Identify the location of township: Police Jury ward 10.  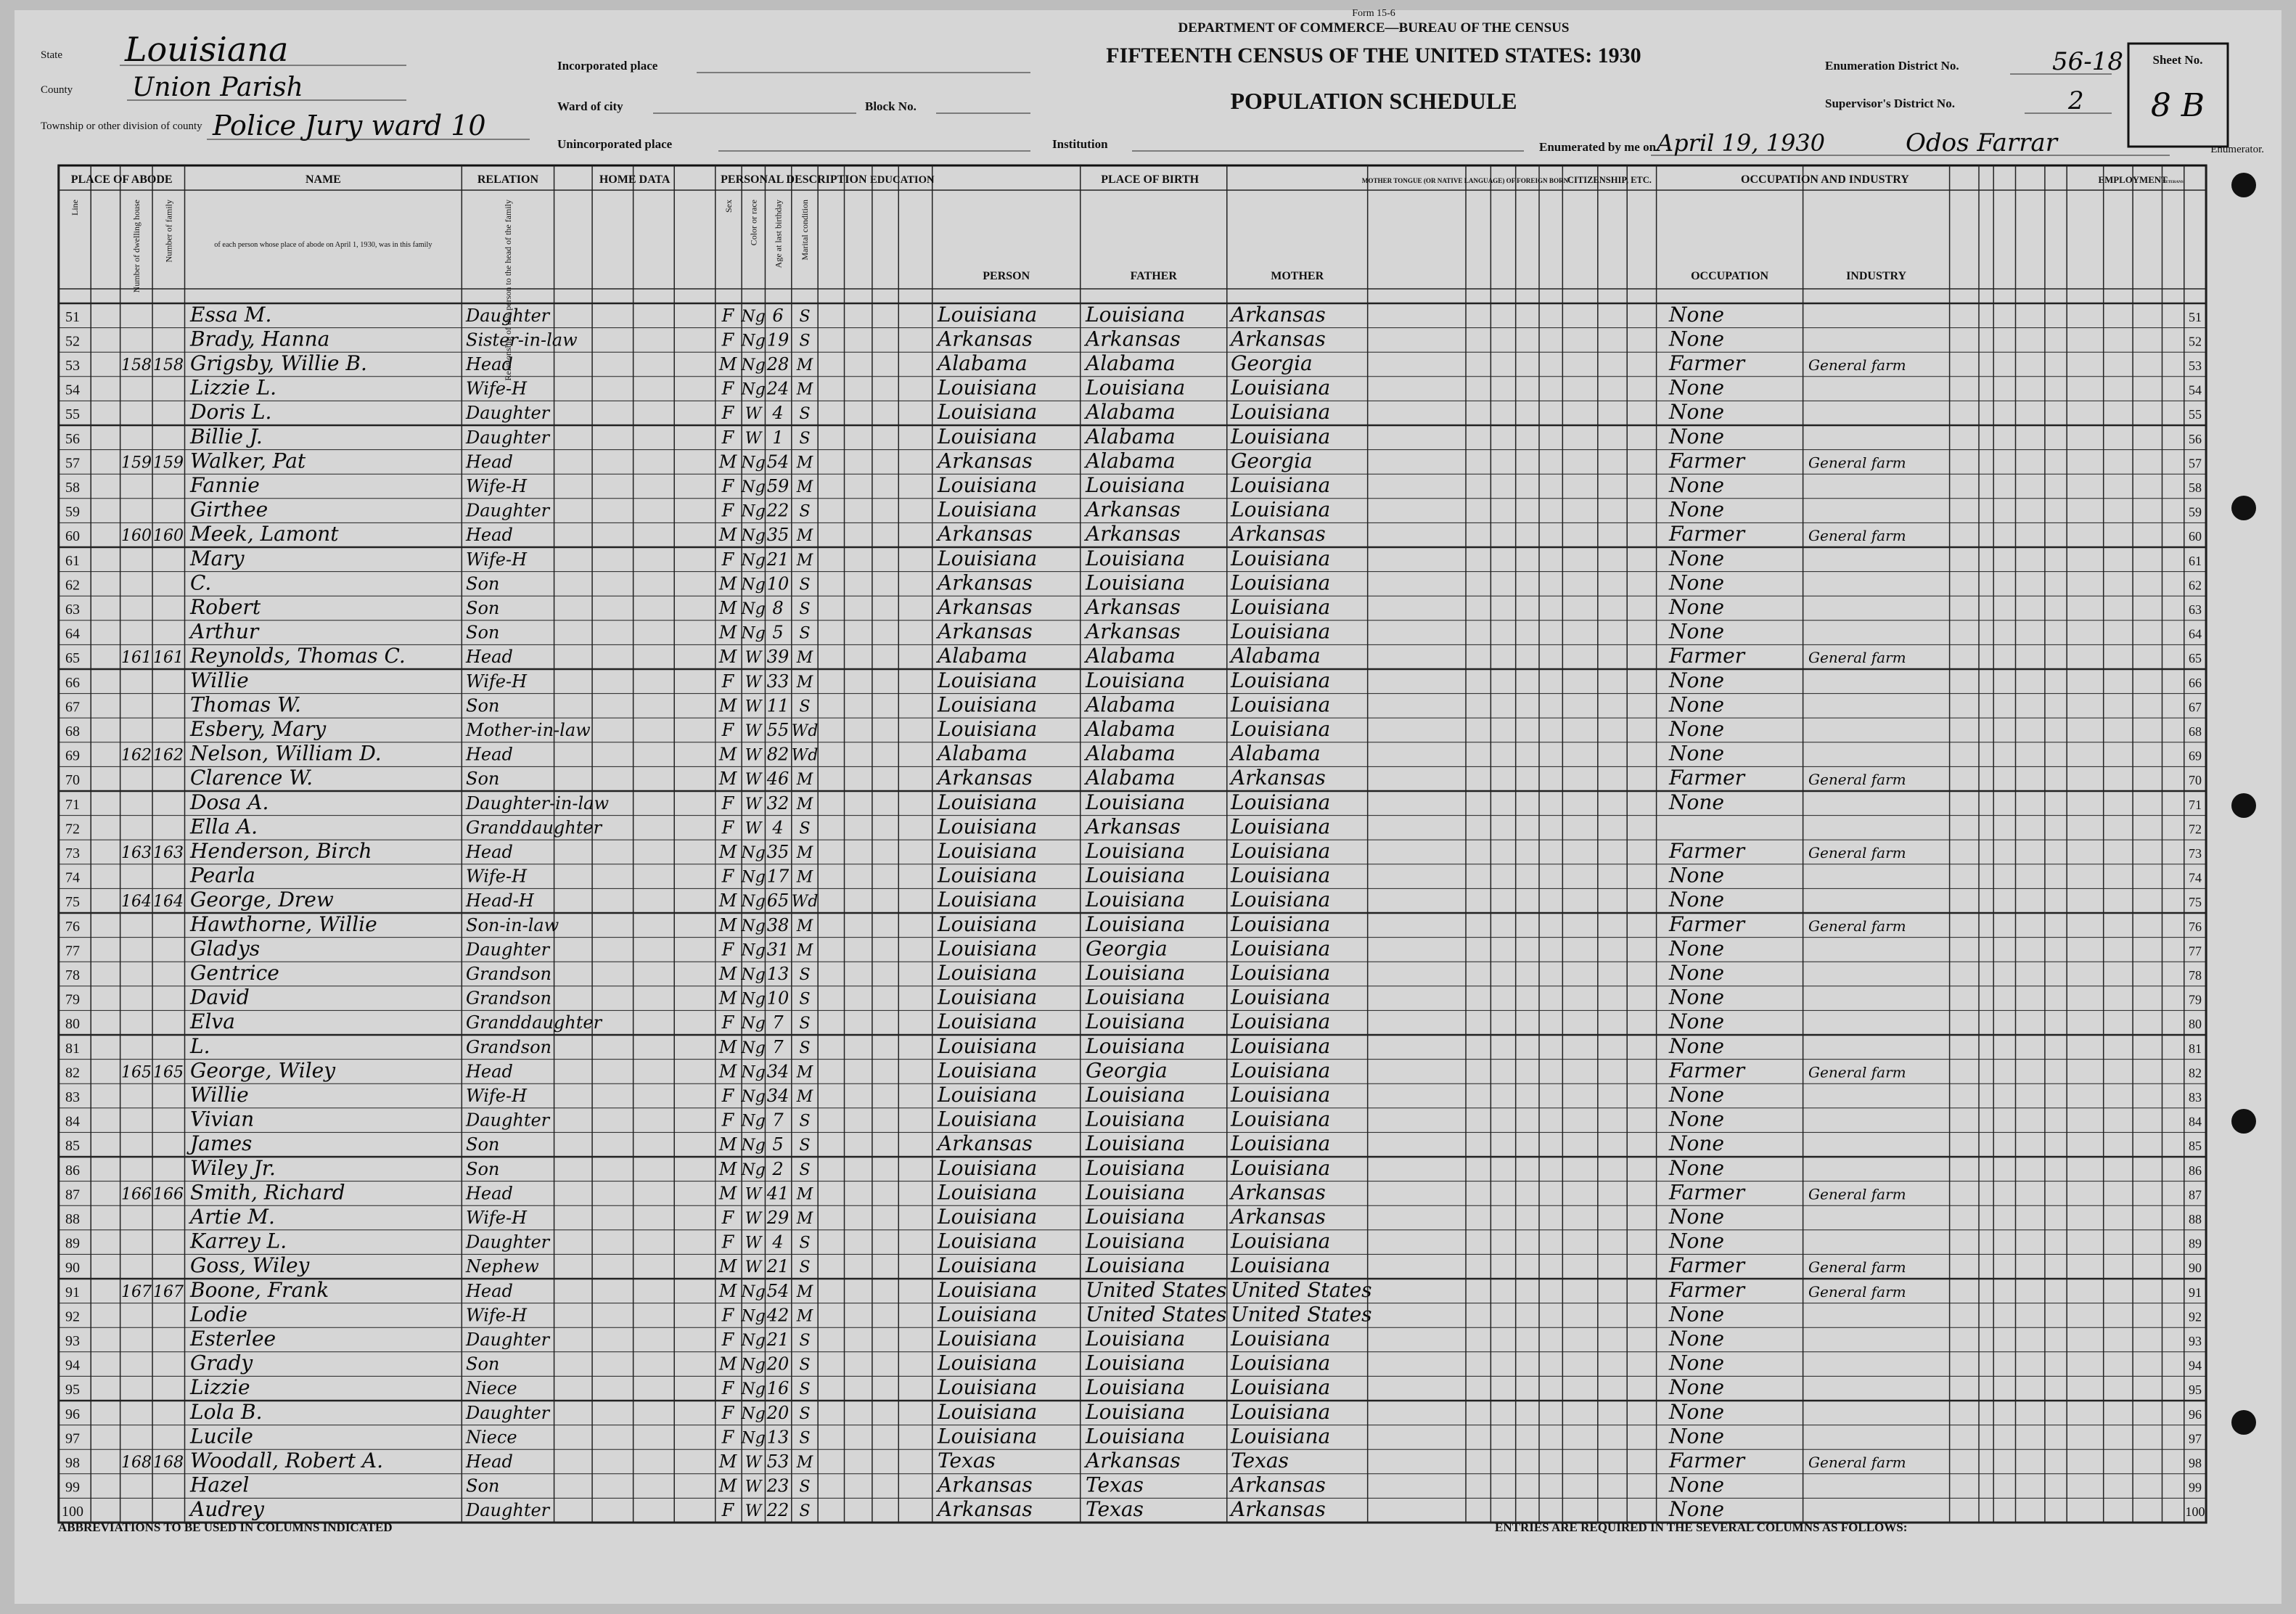
(349, 126).